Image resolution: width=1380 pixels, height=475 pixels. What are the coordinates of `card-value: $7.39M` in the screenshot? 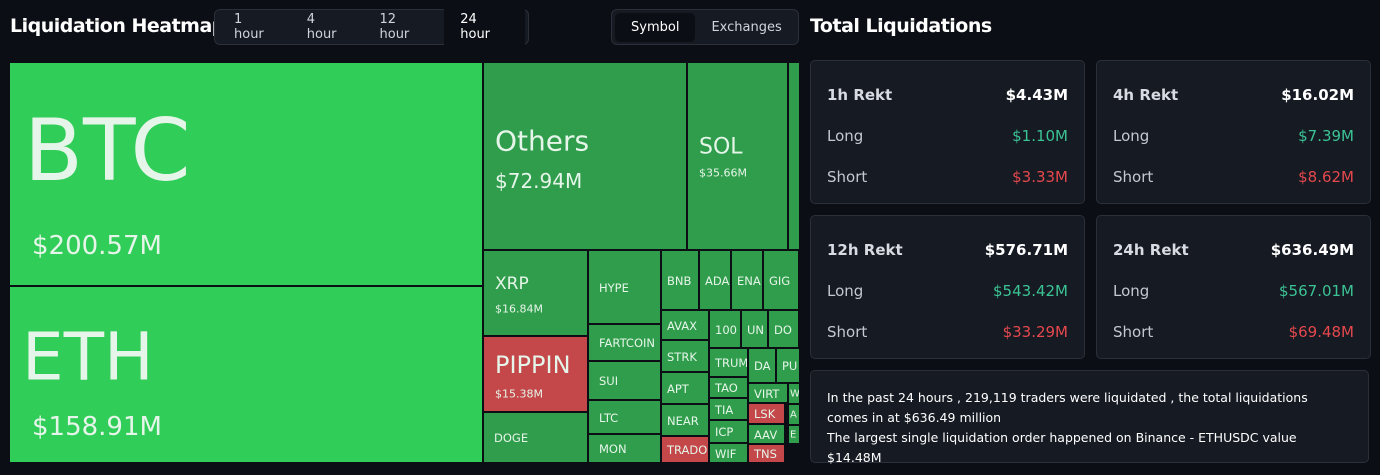 It's located at (1326, 136).